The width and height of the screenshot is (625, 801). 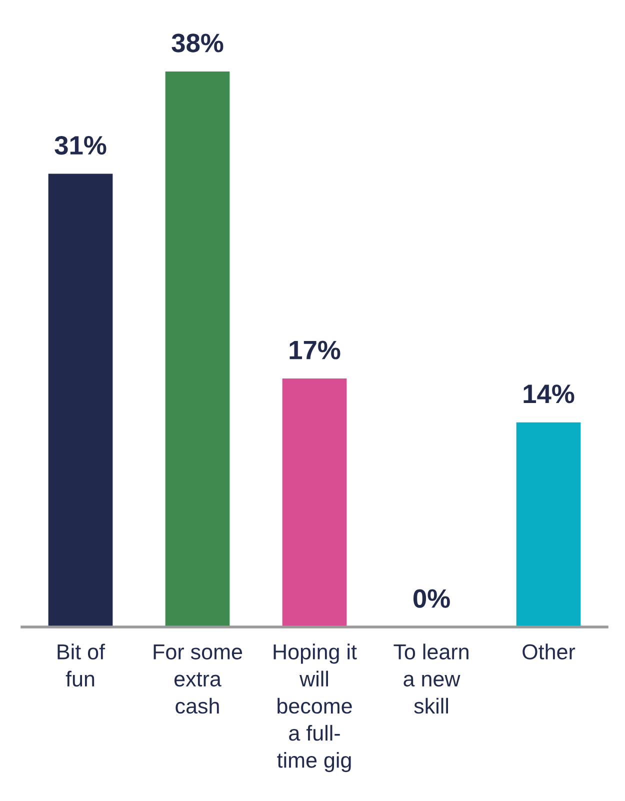 I want to click on x-tick-label: Hoping it will become a full- time gig, so click(x=315, y=708).